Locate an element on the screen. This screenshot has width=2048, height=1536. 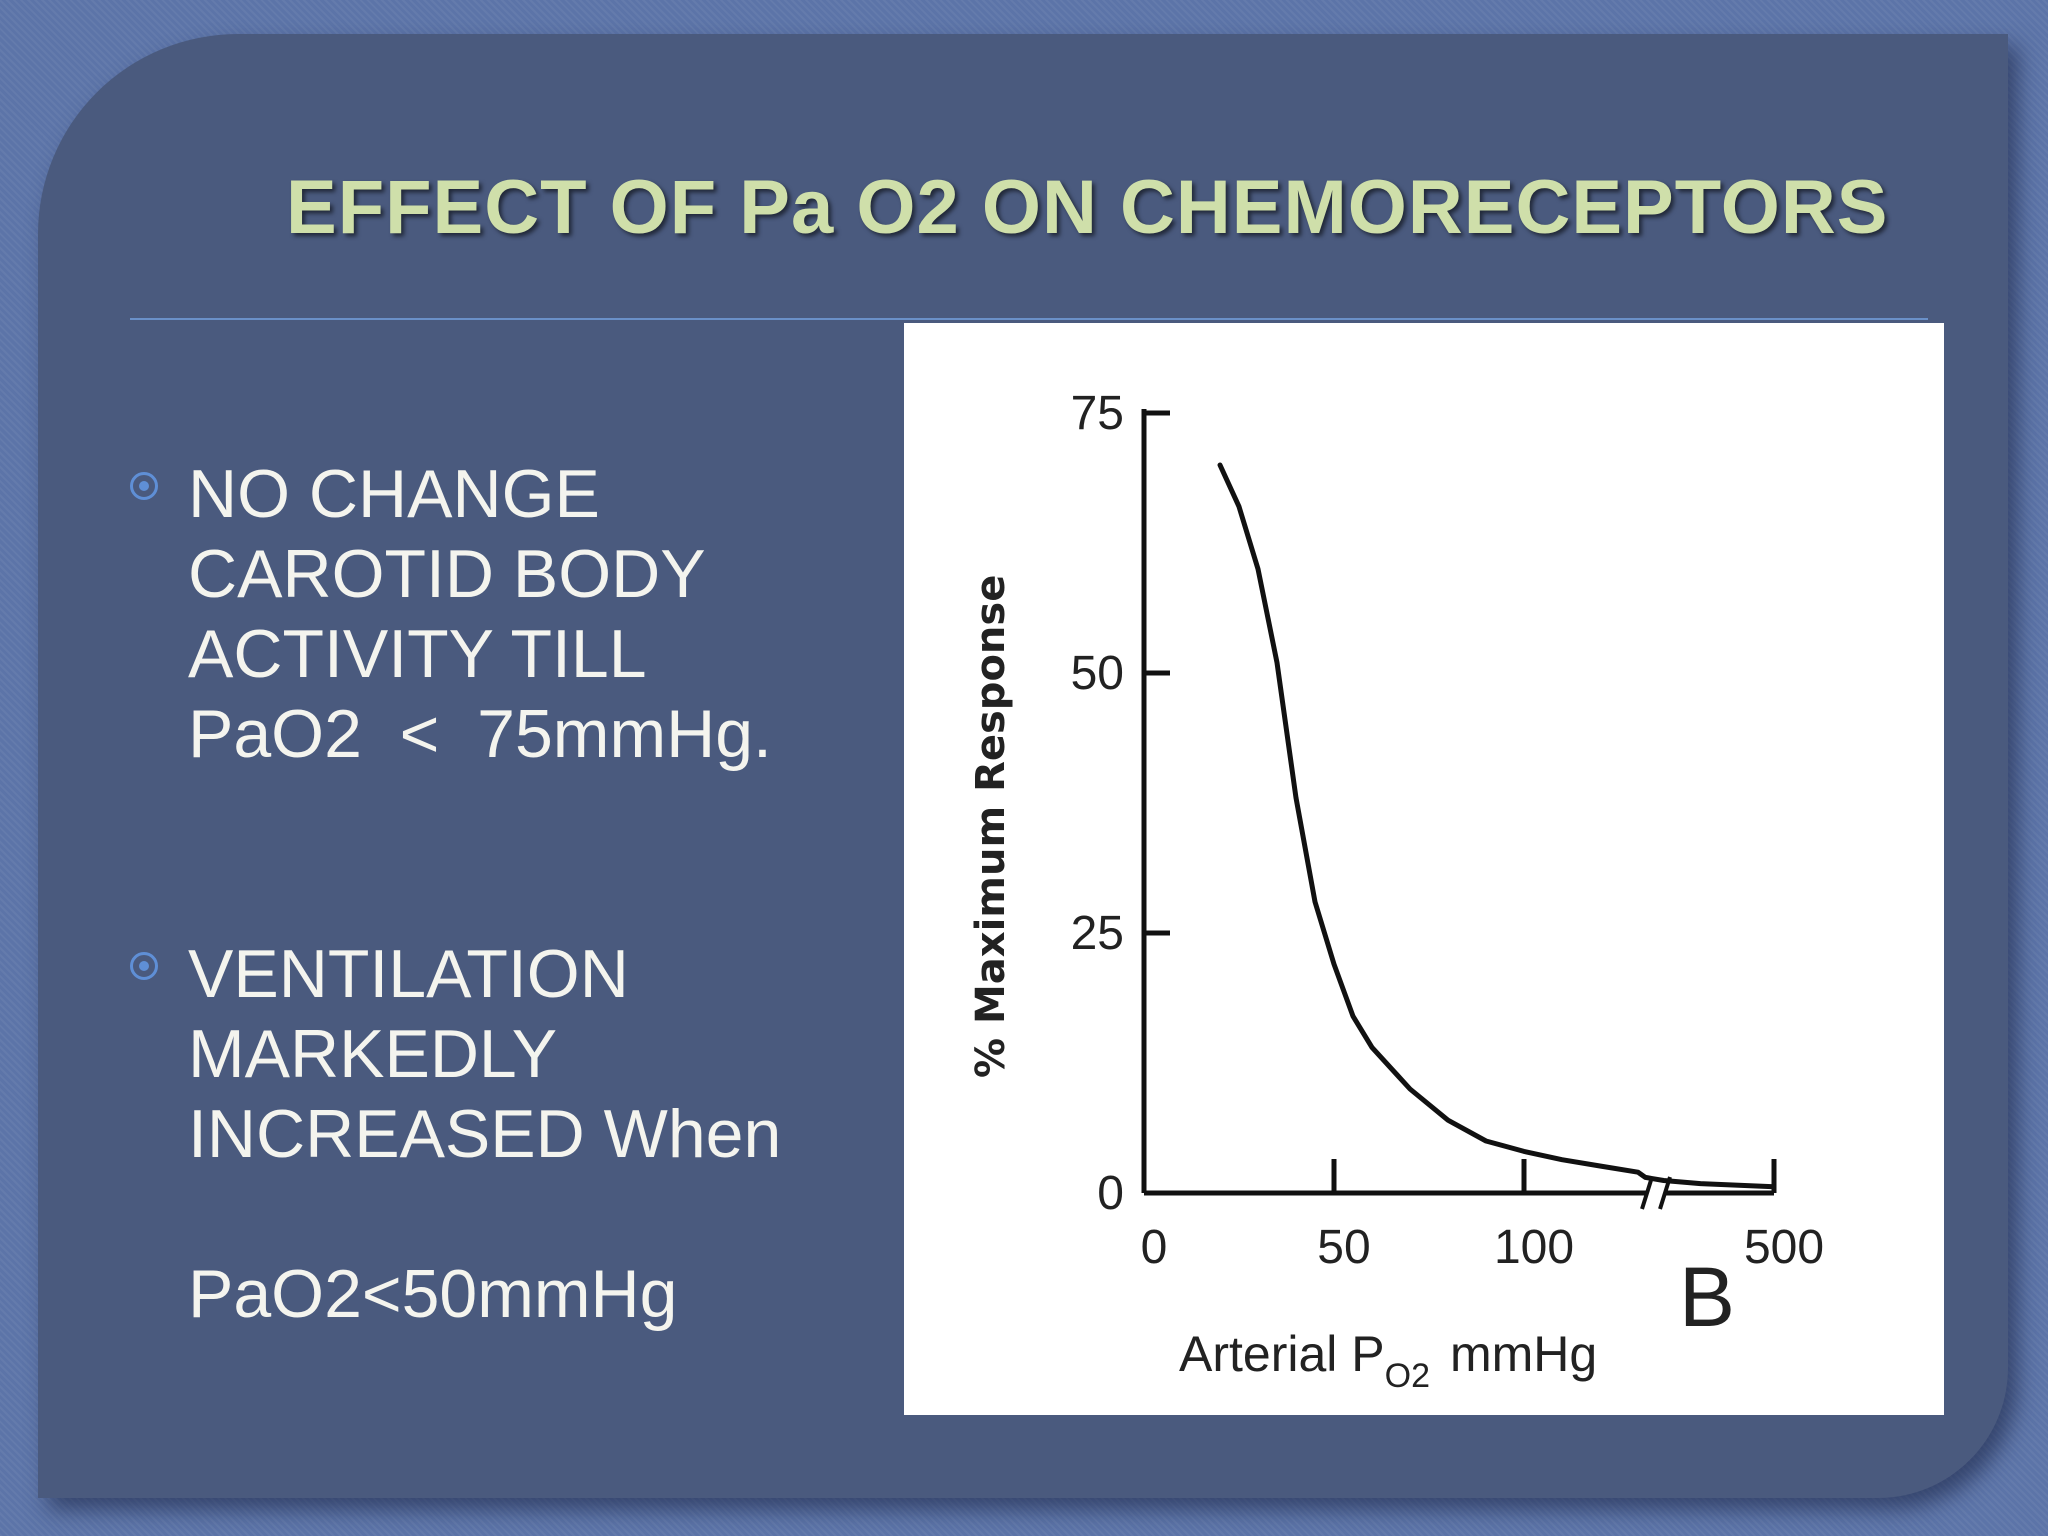
y-tick-label: 75 is located at coordinates (1097, 413).